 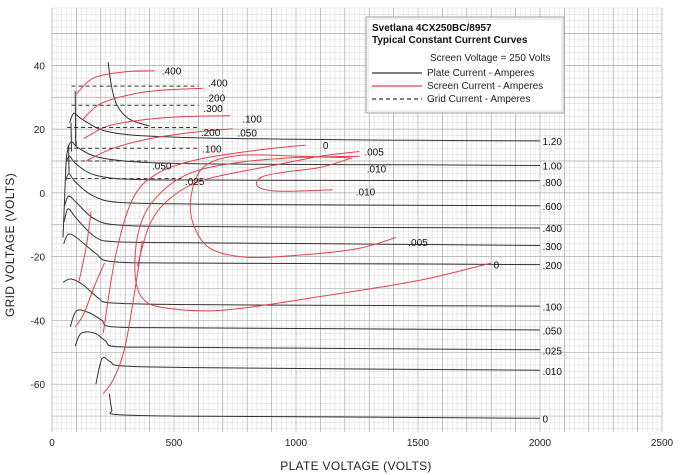 I want to click on plate-curve-label: .800, so click(x=552, y=183).